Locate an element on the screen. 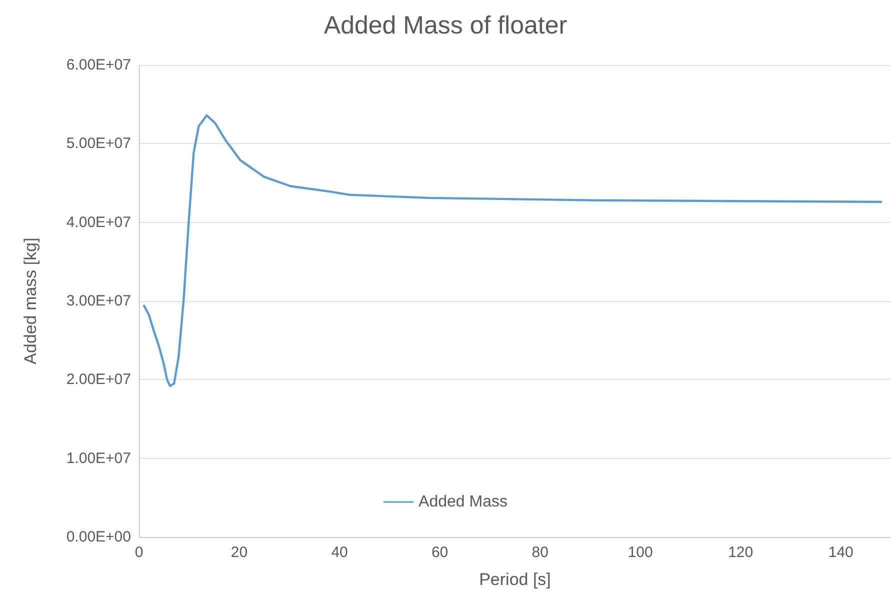 The width and height of the screenshot is (891, 610). x-axis-title: Period [s] is located at coordinates (515, 579).